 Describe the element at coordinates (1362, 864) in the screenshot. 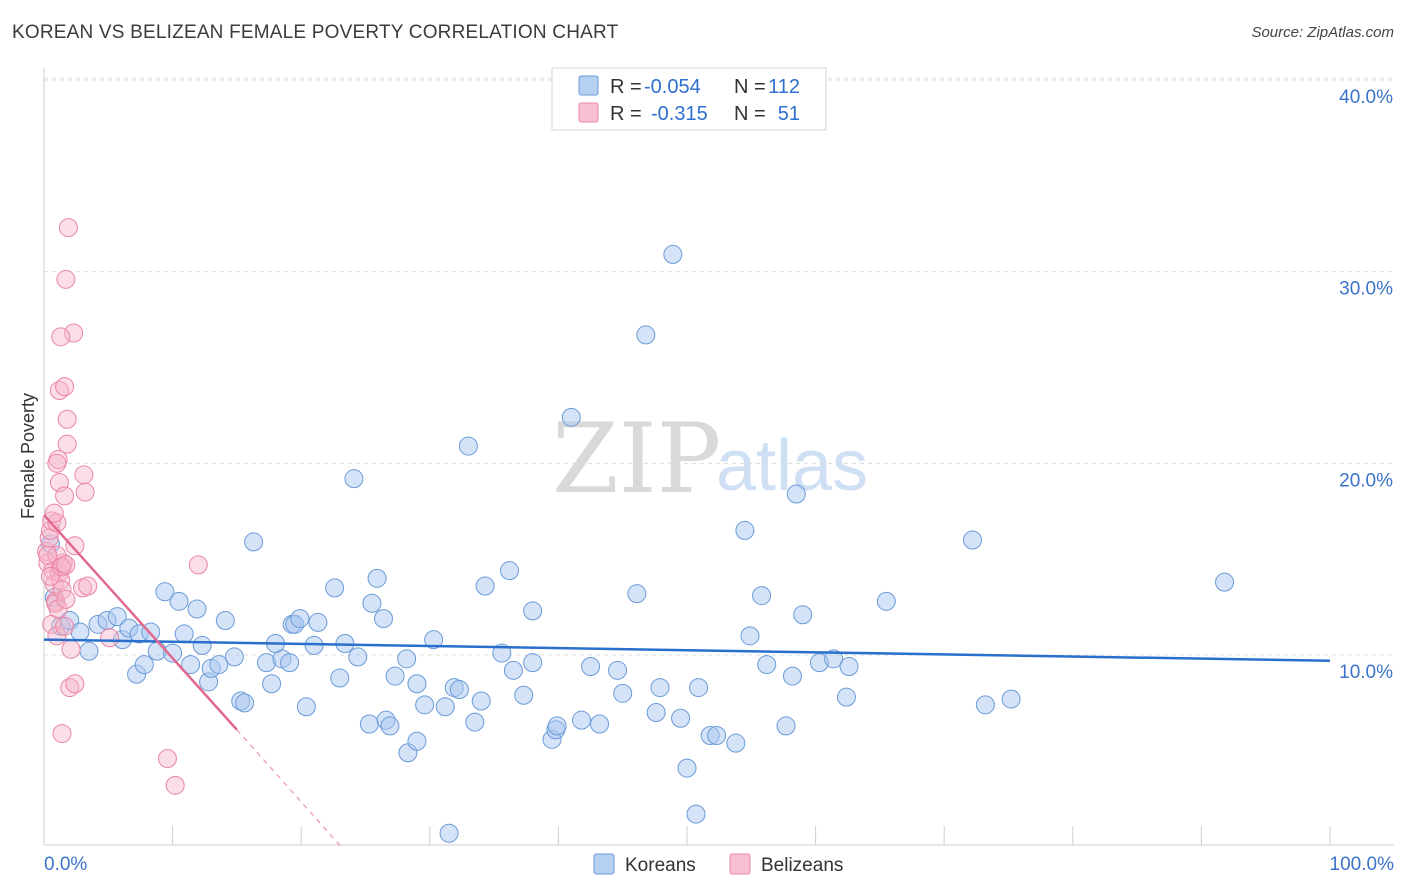

I see `x-tick-label-max: 100.0%` at that location.